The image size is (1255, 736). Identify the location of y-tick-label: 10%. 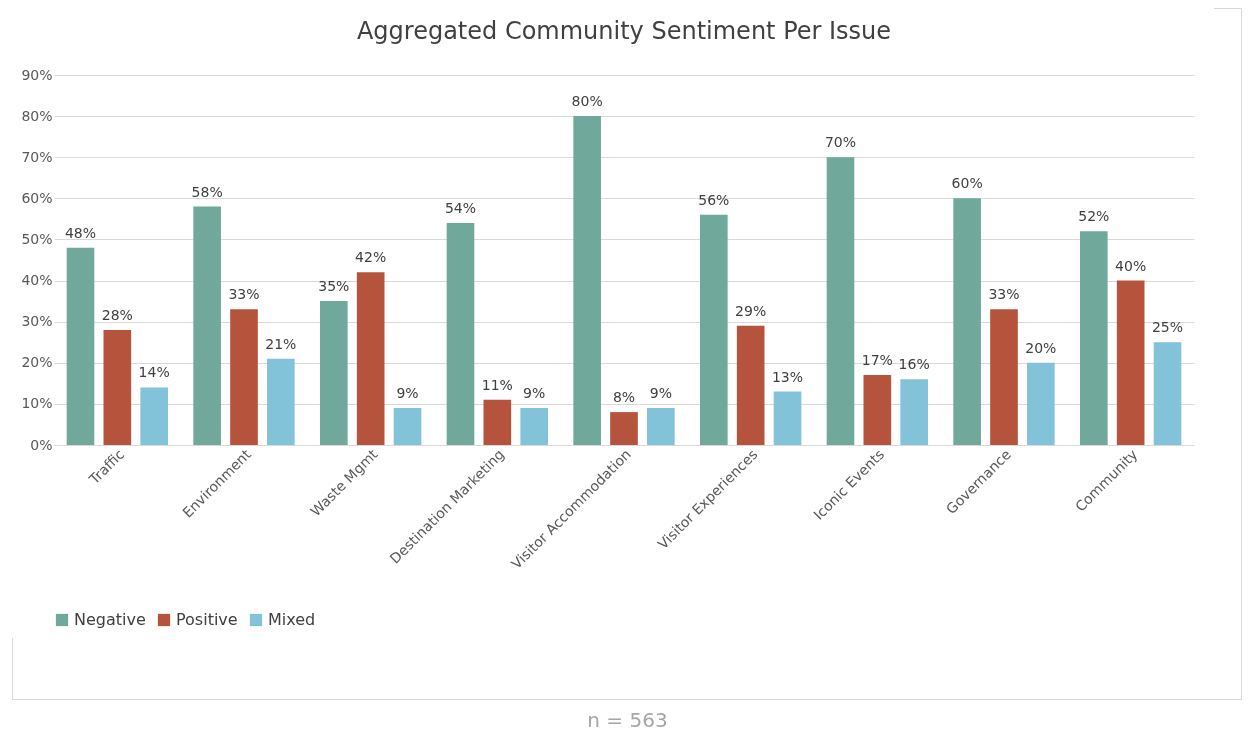
(37, 403).